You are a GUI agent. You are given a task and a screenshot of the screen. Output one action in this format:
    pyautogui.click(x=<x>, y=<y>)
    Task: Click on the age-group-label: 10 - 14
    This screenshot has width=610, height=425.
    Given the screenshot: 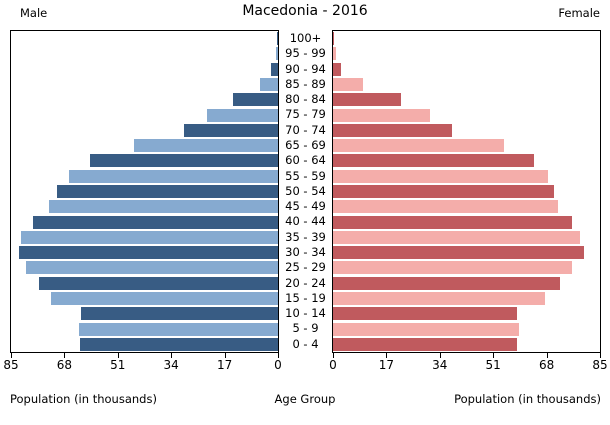 What is the action you would take?
    pyautogui.click(x=305, y=313)
    